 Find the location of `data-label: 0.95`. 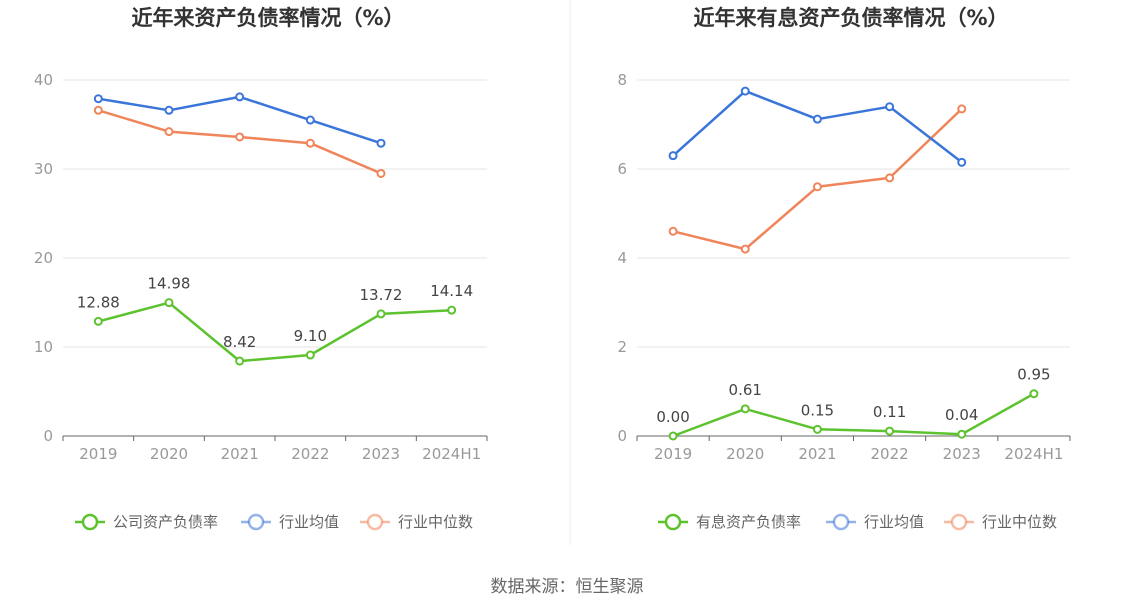

data-label: 0.95 is located at coordinates (1033, 375).